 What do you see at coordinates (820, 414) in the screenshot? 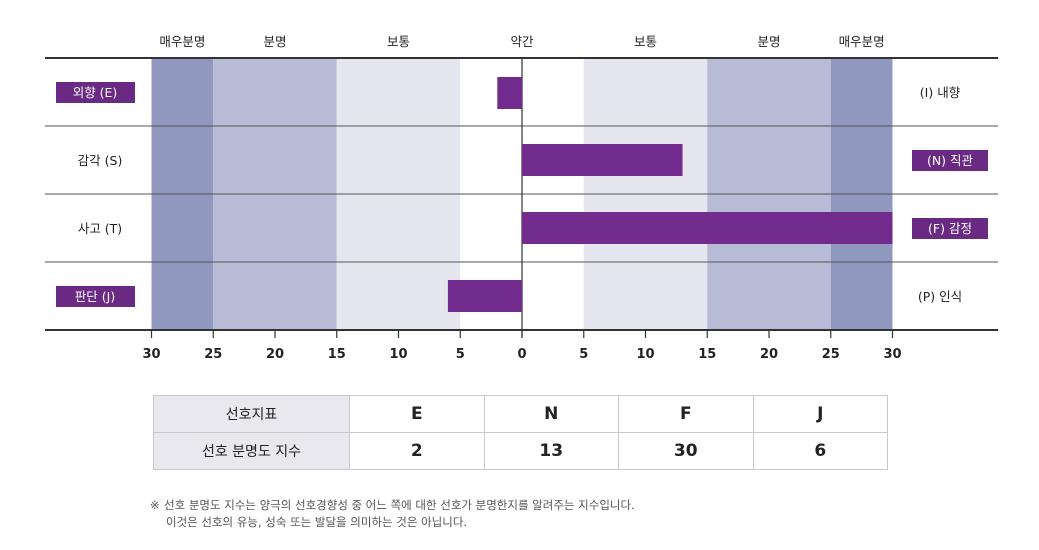
I see `table-cell: J` at bounding box center [820, 414].